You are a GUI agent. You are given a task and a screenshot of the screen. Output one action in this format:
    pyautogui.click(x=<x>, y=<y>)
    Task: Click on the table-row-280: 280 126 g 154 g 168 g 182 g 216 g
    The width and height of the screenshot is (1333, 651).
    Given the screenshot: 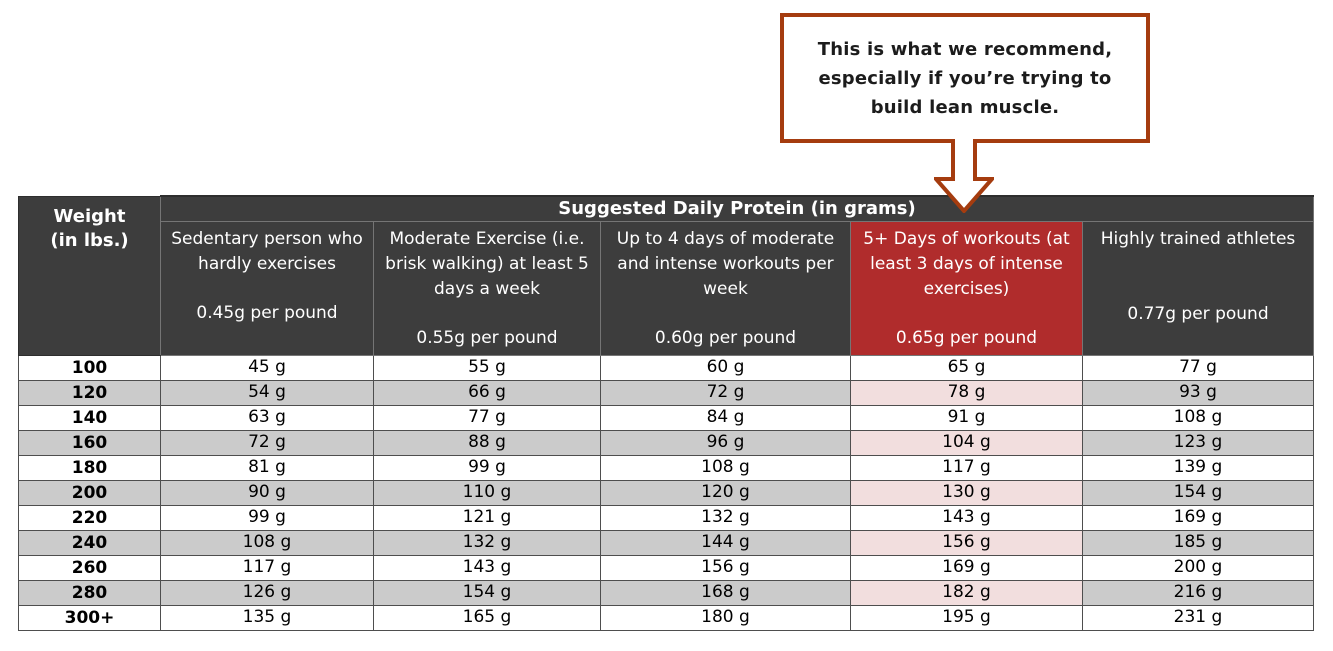 What is the action you would take?
    pyautogui.click(x=666, y=592)
    